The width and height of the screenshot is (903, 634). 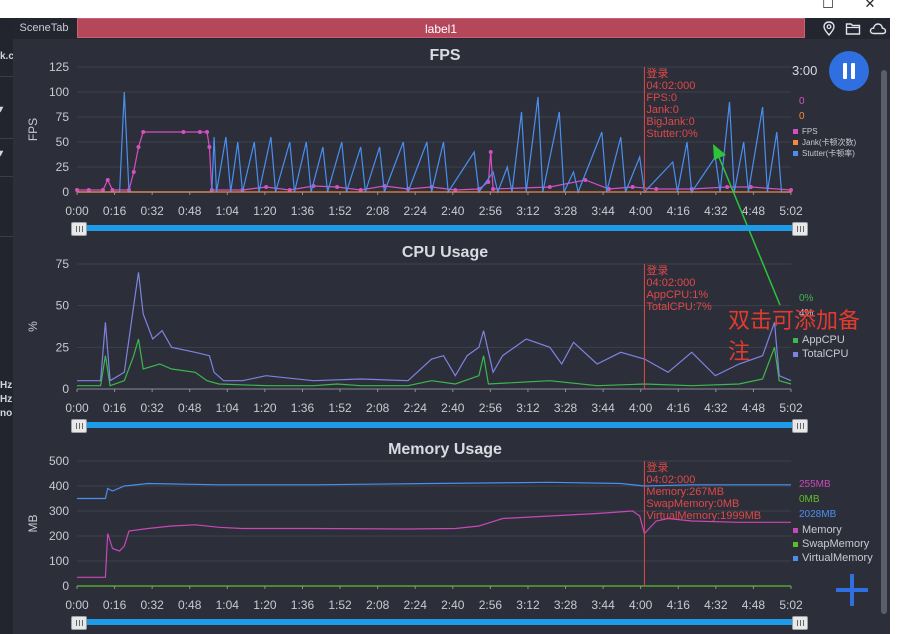 I want to click on tab-label1: label1, so click(x=441, y=28).